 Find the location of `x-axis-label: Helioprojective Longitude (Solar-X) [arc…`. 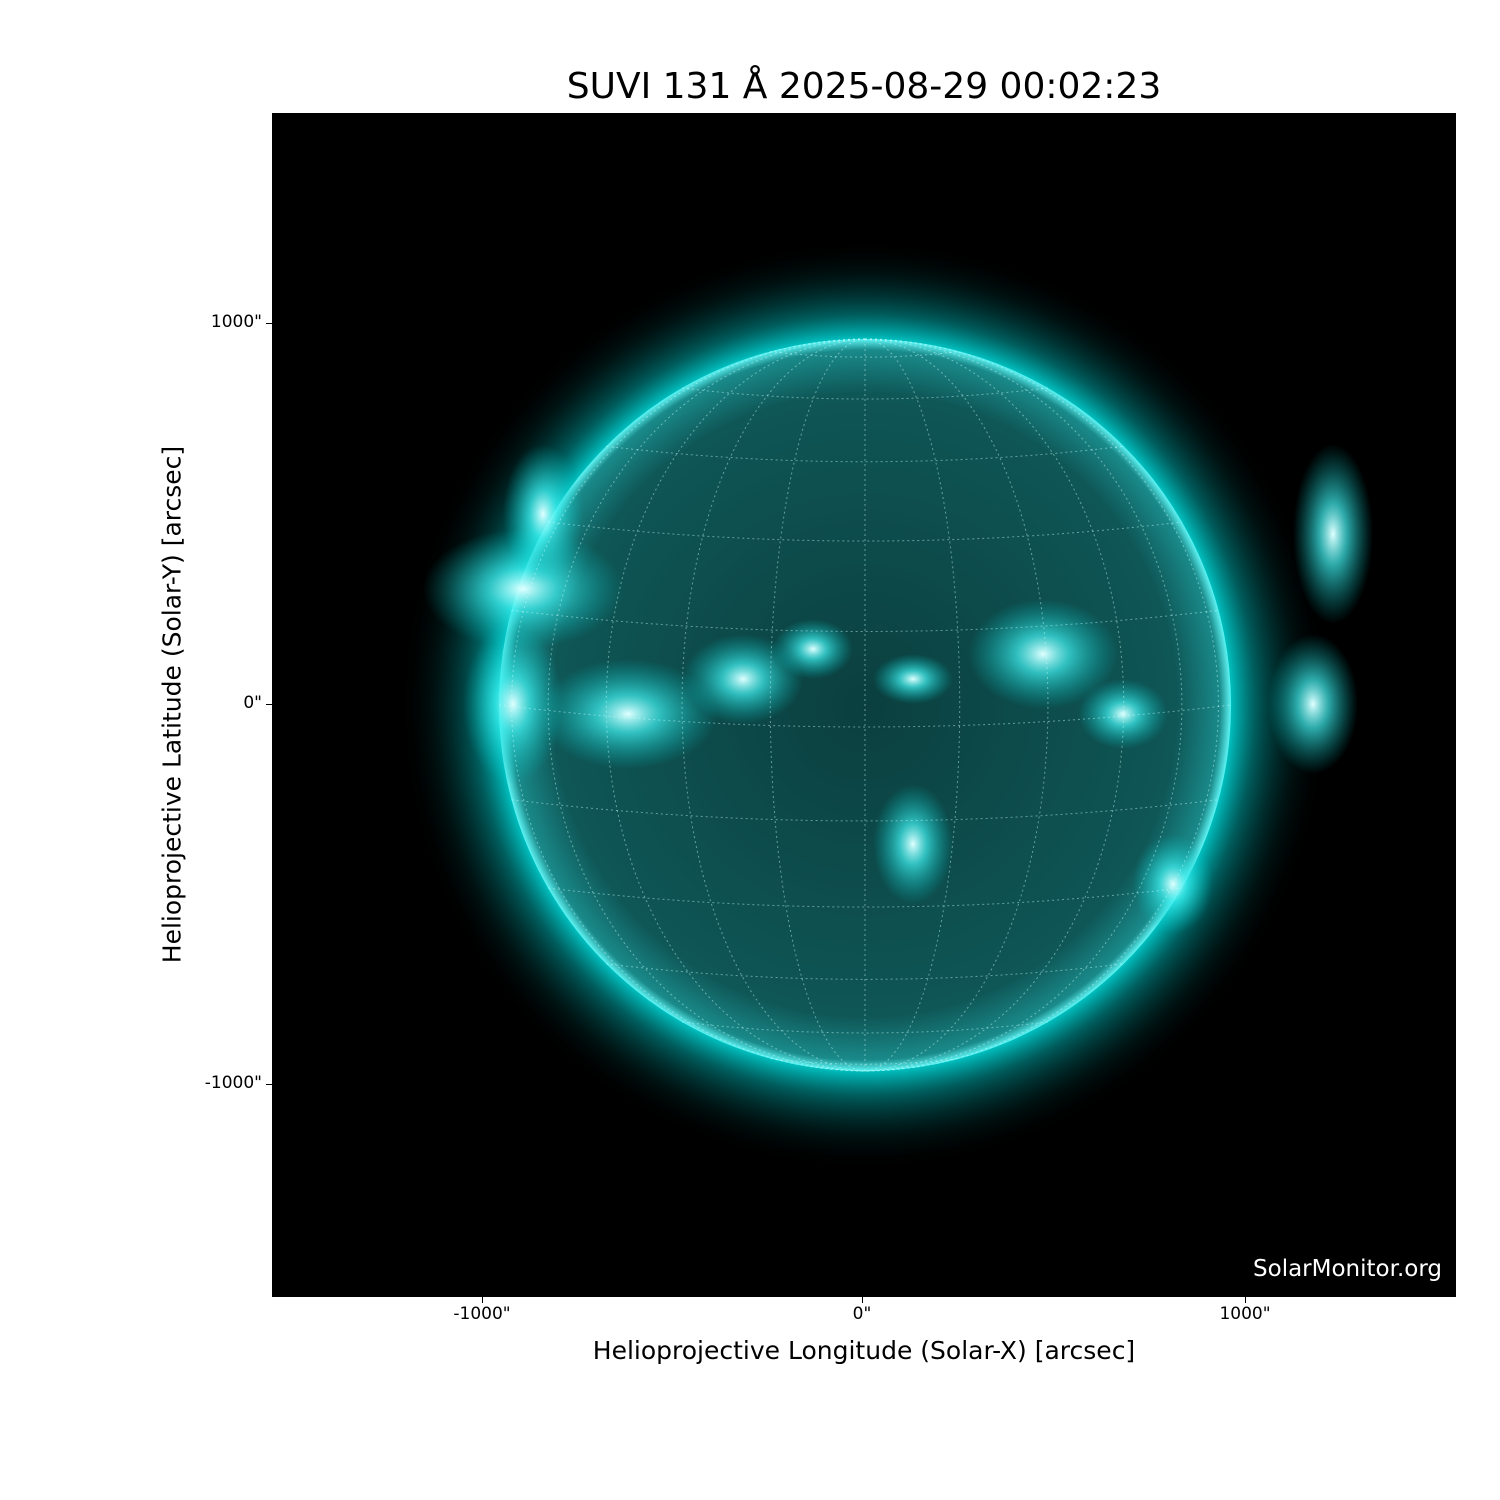

x-axis-label: Helioprojective Longitude (Solar-X) [arc… is located at coordinates (864, 1350).